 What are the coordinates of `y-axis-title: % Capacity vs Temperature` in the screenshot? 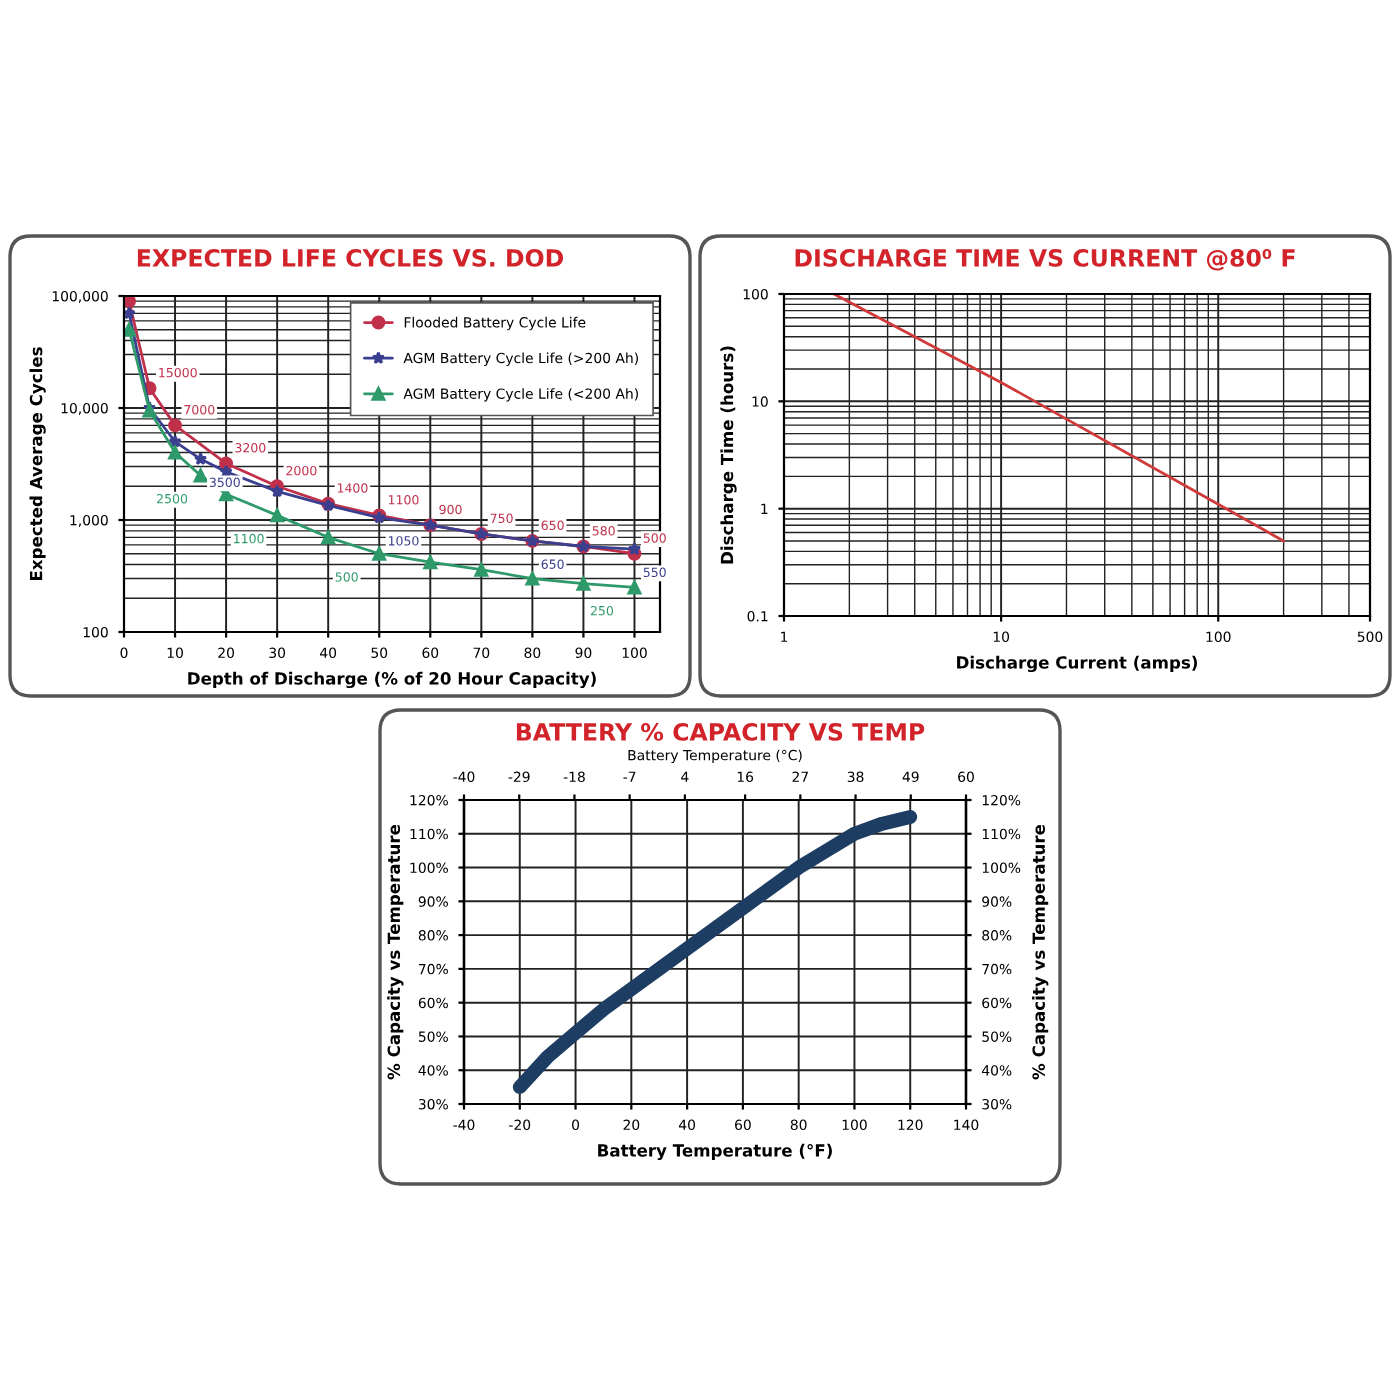 It's located at (395, 952).